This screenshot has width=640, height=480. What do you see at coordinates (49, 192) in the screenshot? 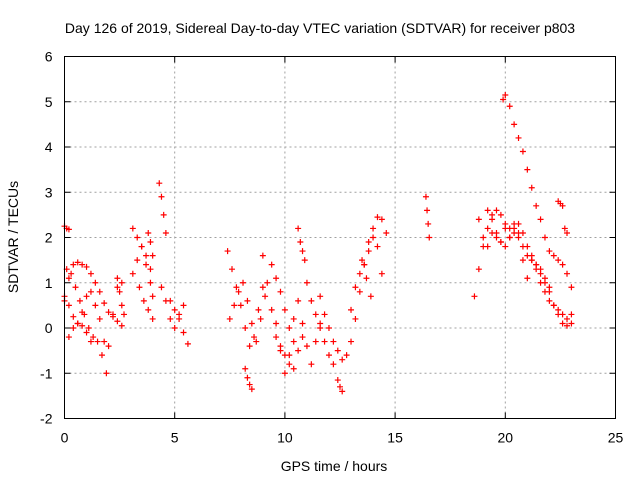
I see `y-tick-label: 3` at bounding box center [49, 192].